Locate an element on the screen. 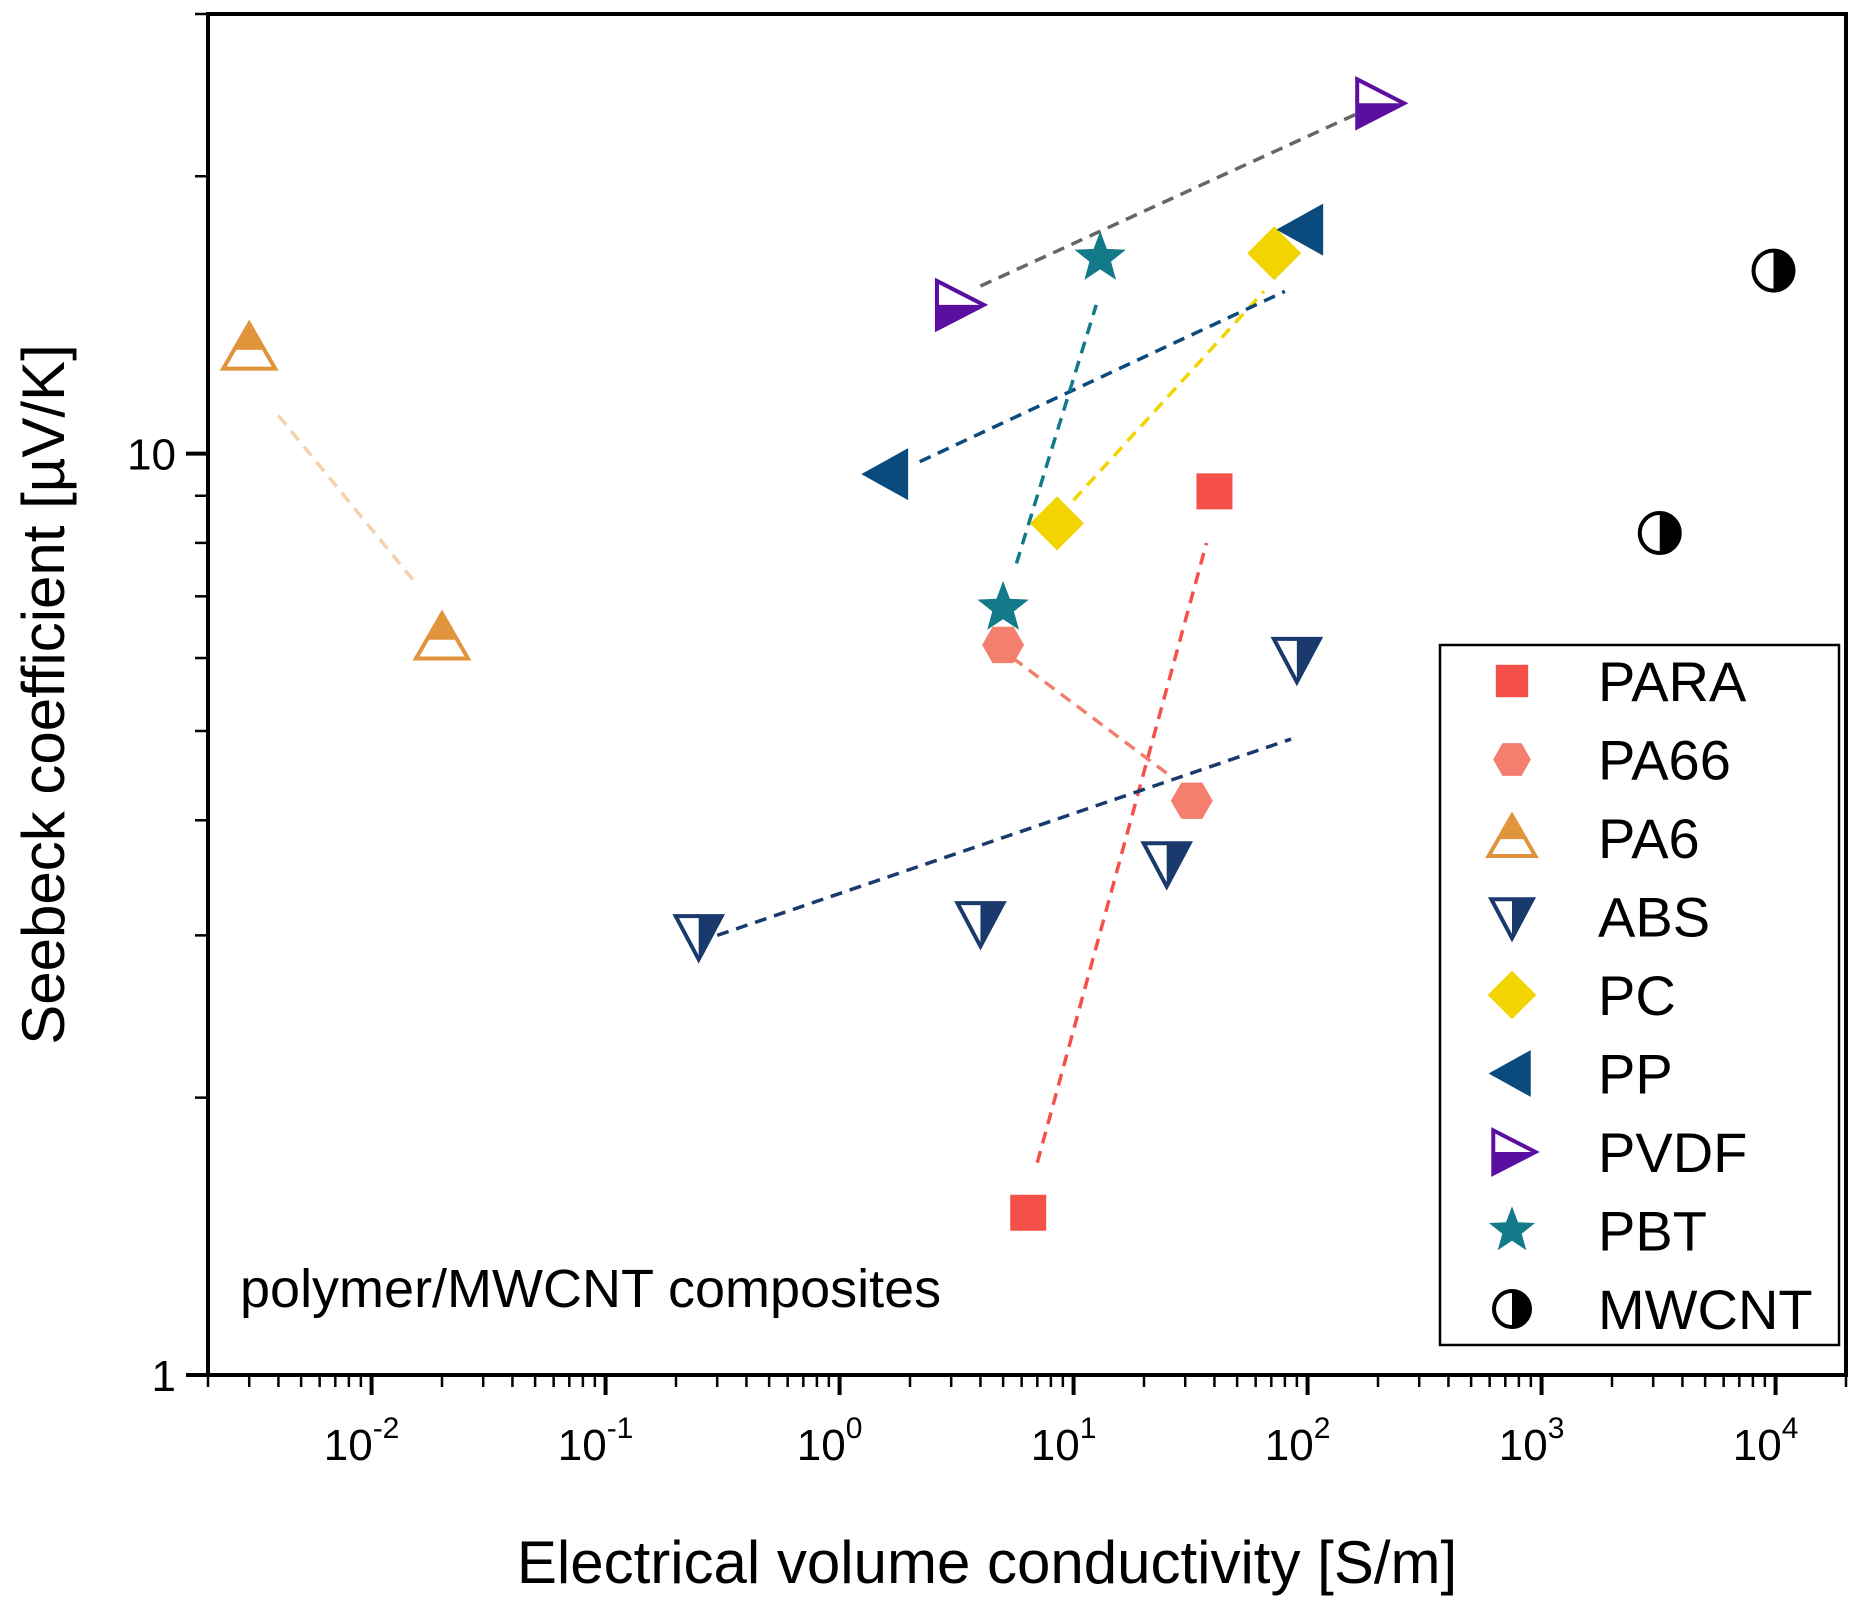 This screenshot has height=1604, width=1851. legend-marker-pa6 is located at coordinates (1512, 834).